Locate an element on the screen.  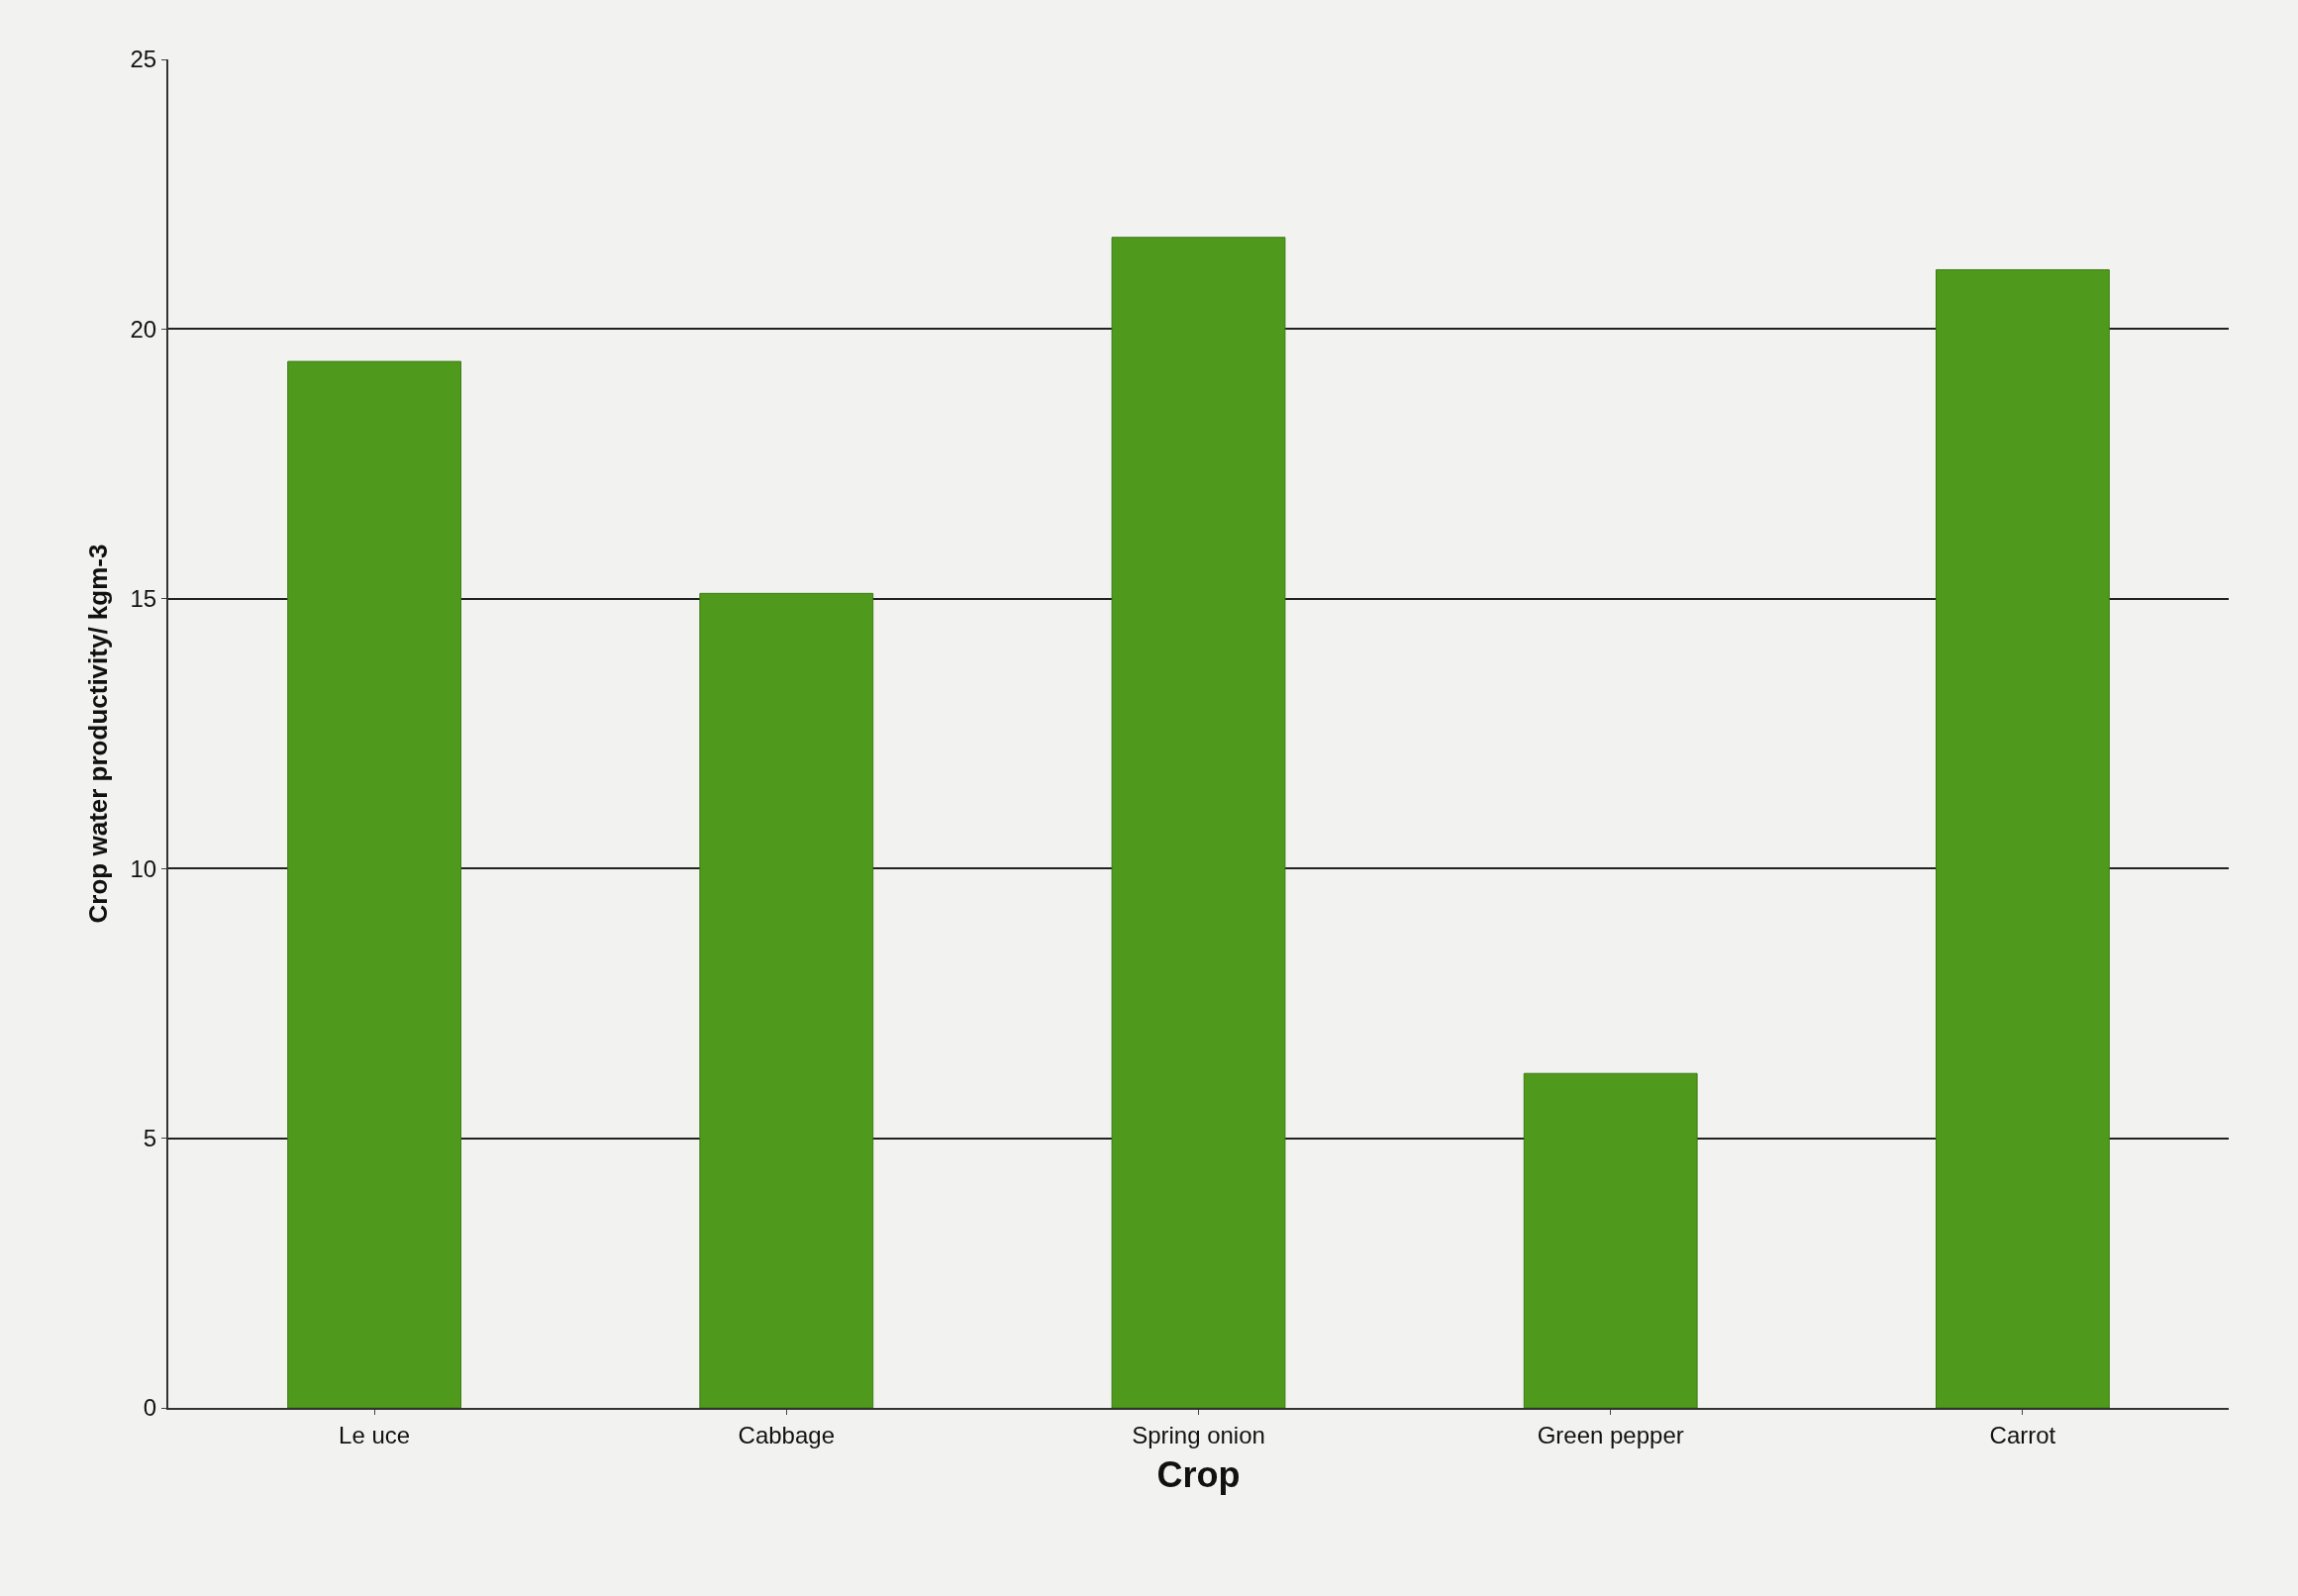
y-tick-label: 10 is located at coordinates (143, 868).